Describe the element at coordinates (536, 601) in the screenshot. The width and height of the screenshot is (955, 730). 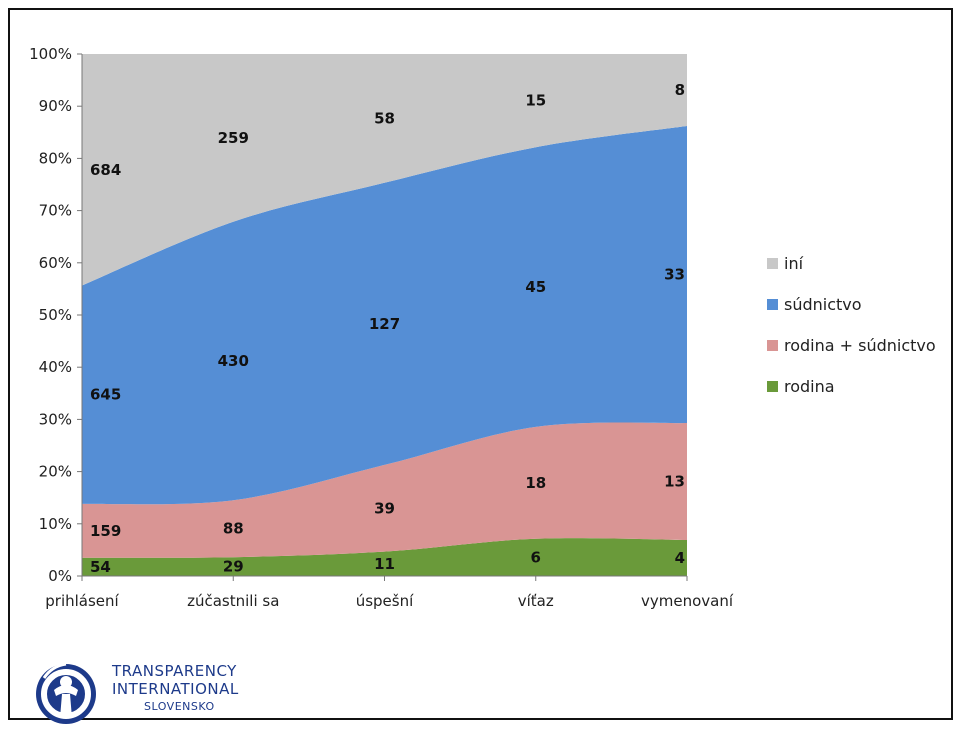
I see `x-category-label: víťaz` at that location.